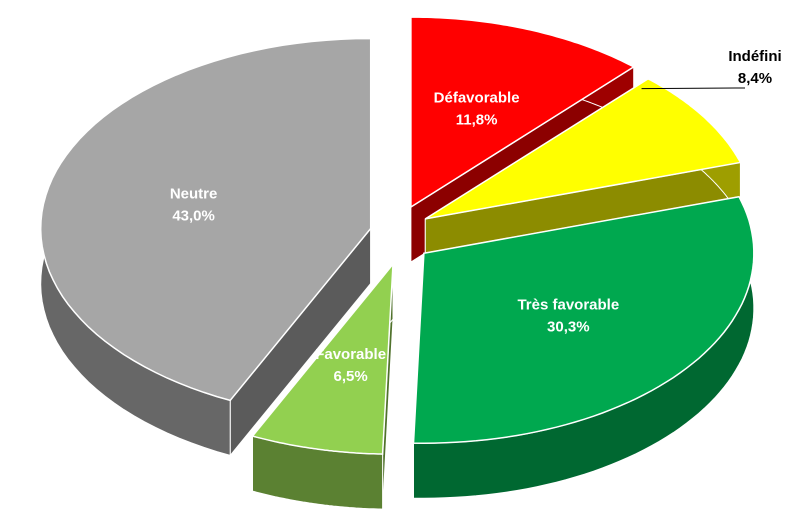  What do you see at coordinates (477, 98) in the screenshot?
I see `slice-label: Défavorable` at bounding box center [477, 98].